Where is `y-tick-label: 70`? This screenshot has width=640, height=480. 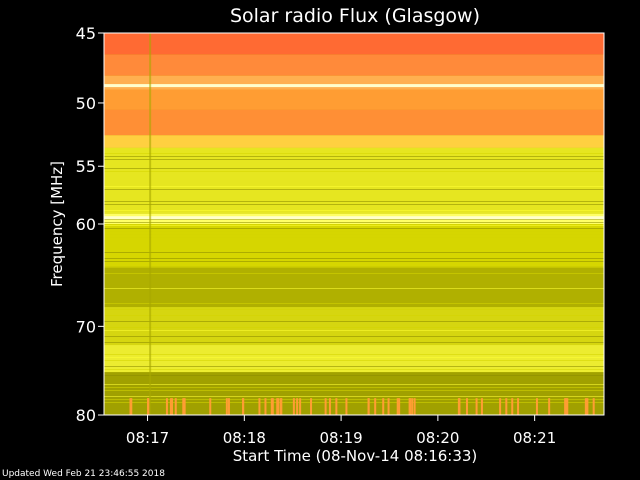 y-tick-label: 70 is located at coordinates (86, 326).